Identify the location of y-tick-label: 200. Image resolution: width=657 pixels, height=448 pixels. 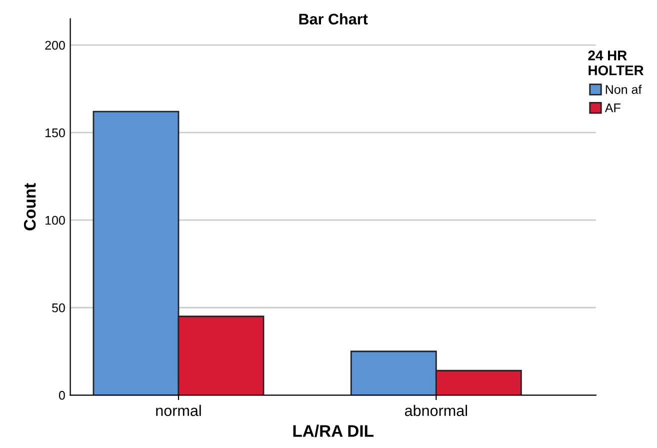
(55, 45).